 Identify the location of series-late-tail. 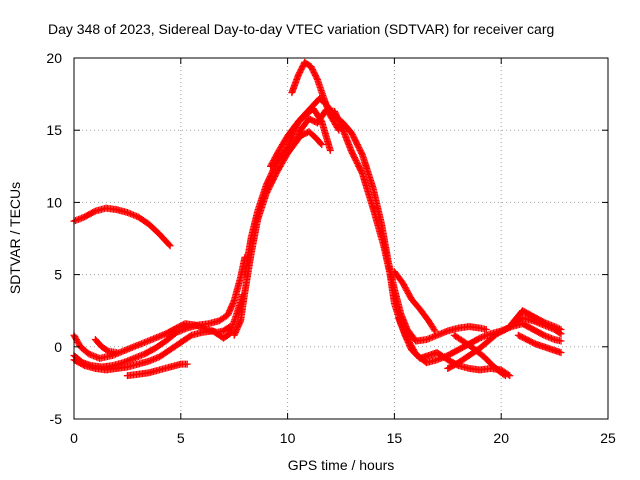
(536, 320).